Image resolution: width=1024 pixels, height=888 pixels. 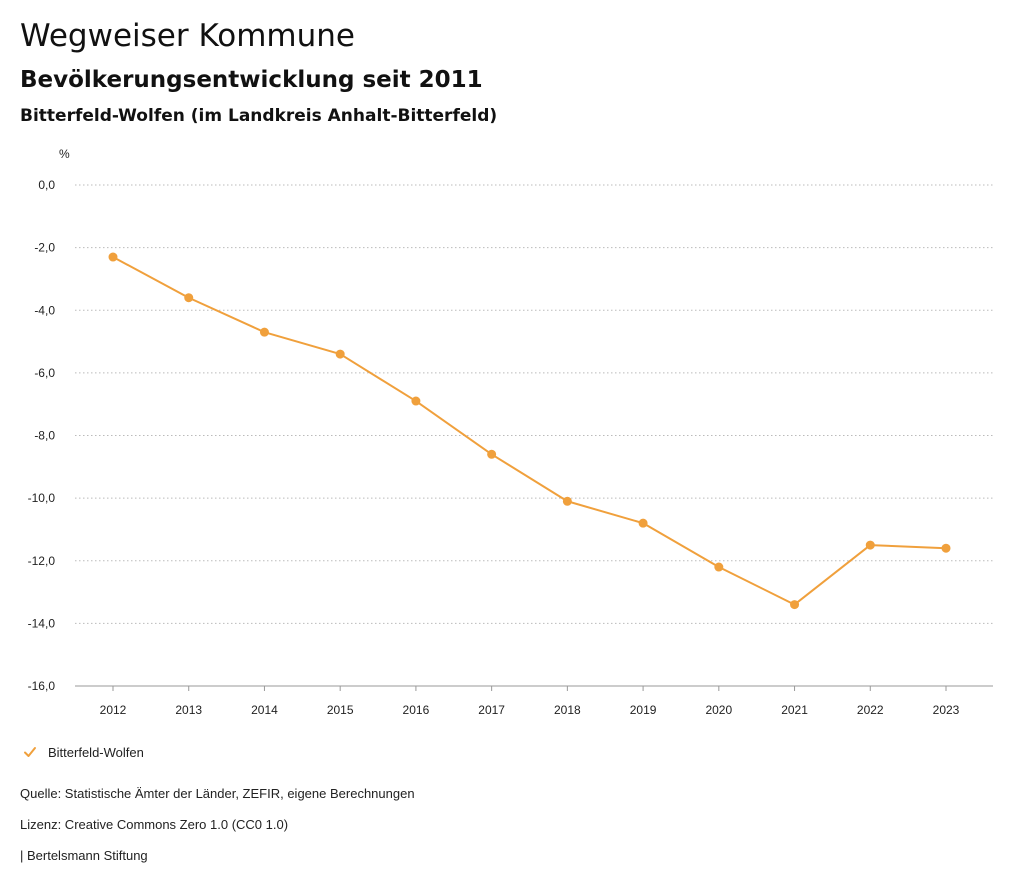 What do you see at coordinates (643, 710) in the screenshot?
I see `x-tick-label: 2019` at bounding box center [643, 710].